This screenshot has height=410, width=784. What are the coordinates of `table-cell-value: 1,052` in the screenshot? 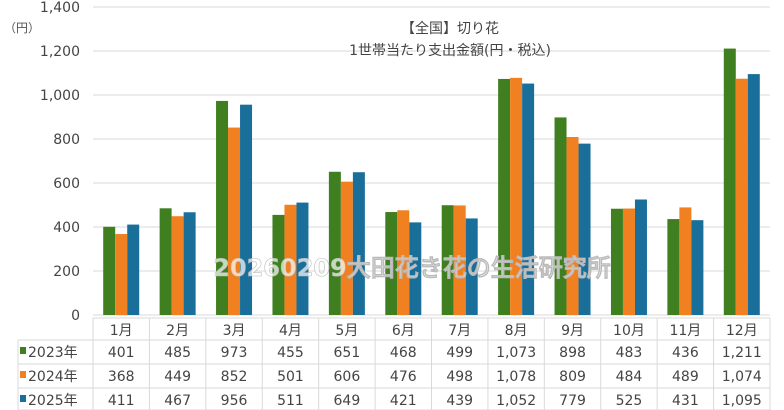 It's located at (516, 401).